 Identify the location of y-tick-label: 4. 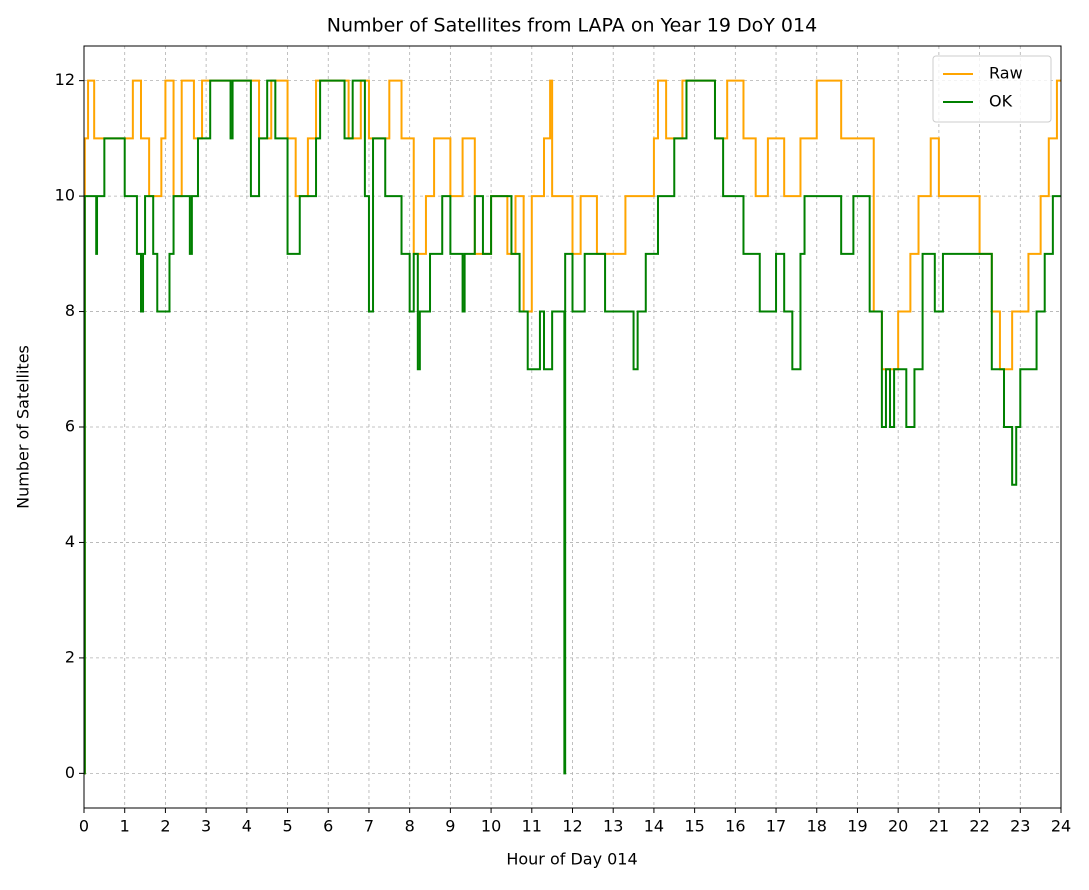
(70, 541).